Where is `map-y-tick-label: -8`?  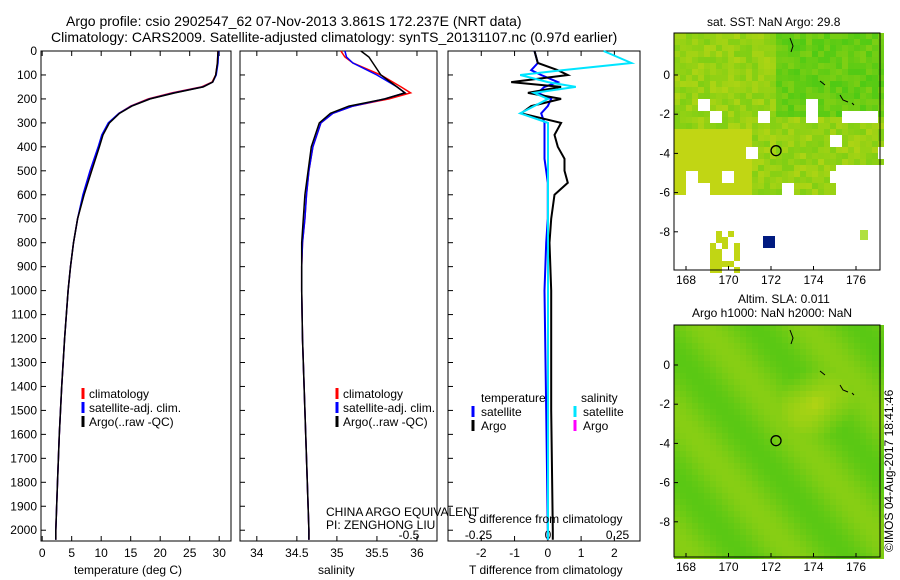 map-y-tick-label: -8 is located at coordinates (664, 522).